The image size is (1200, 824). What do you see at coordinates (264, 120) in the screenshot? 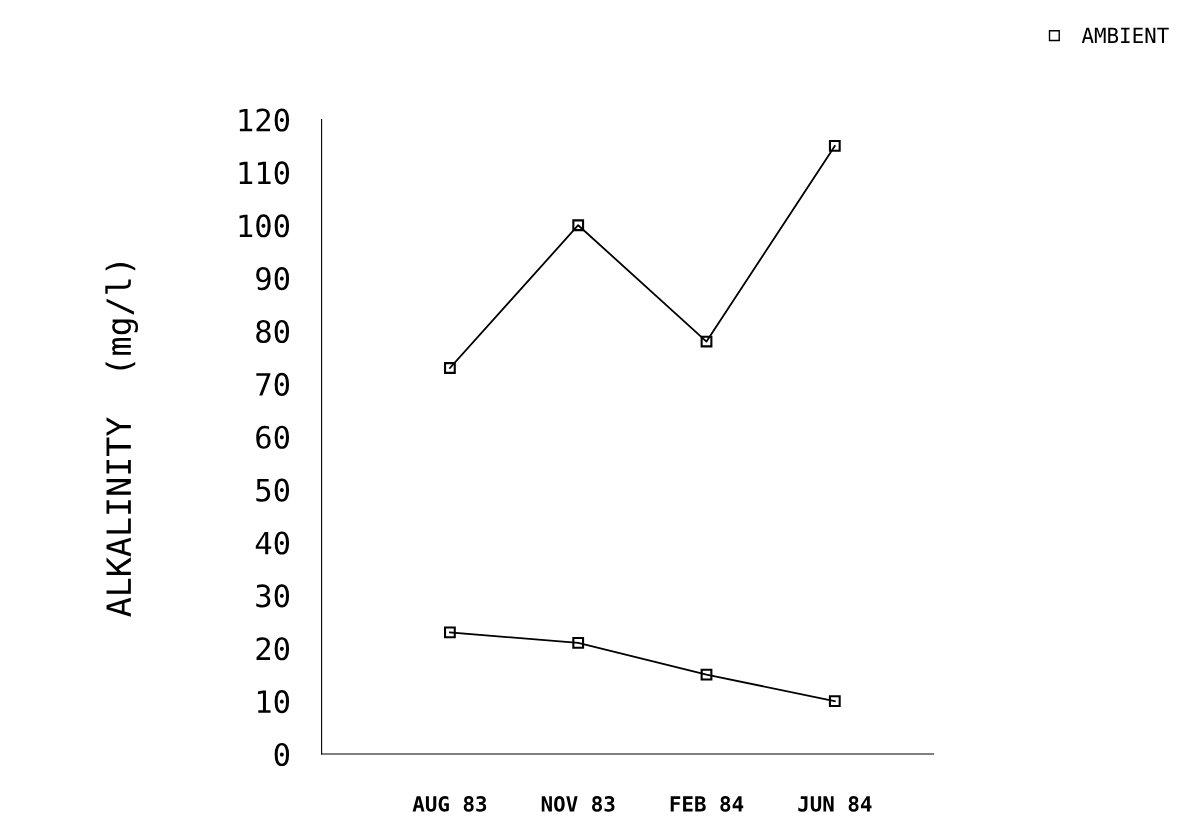
I see `y-tick-label: 120` at bounding box center [264, 120].